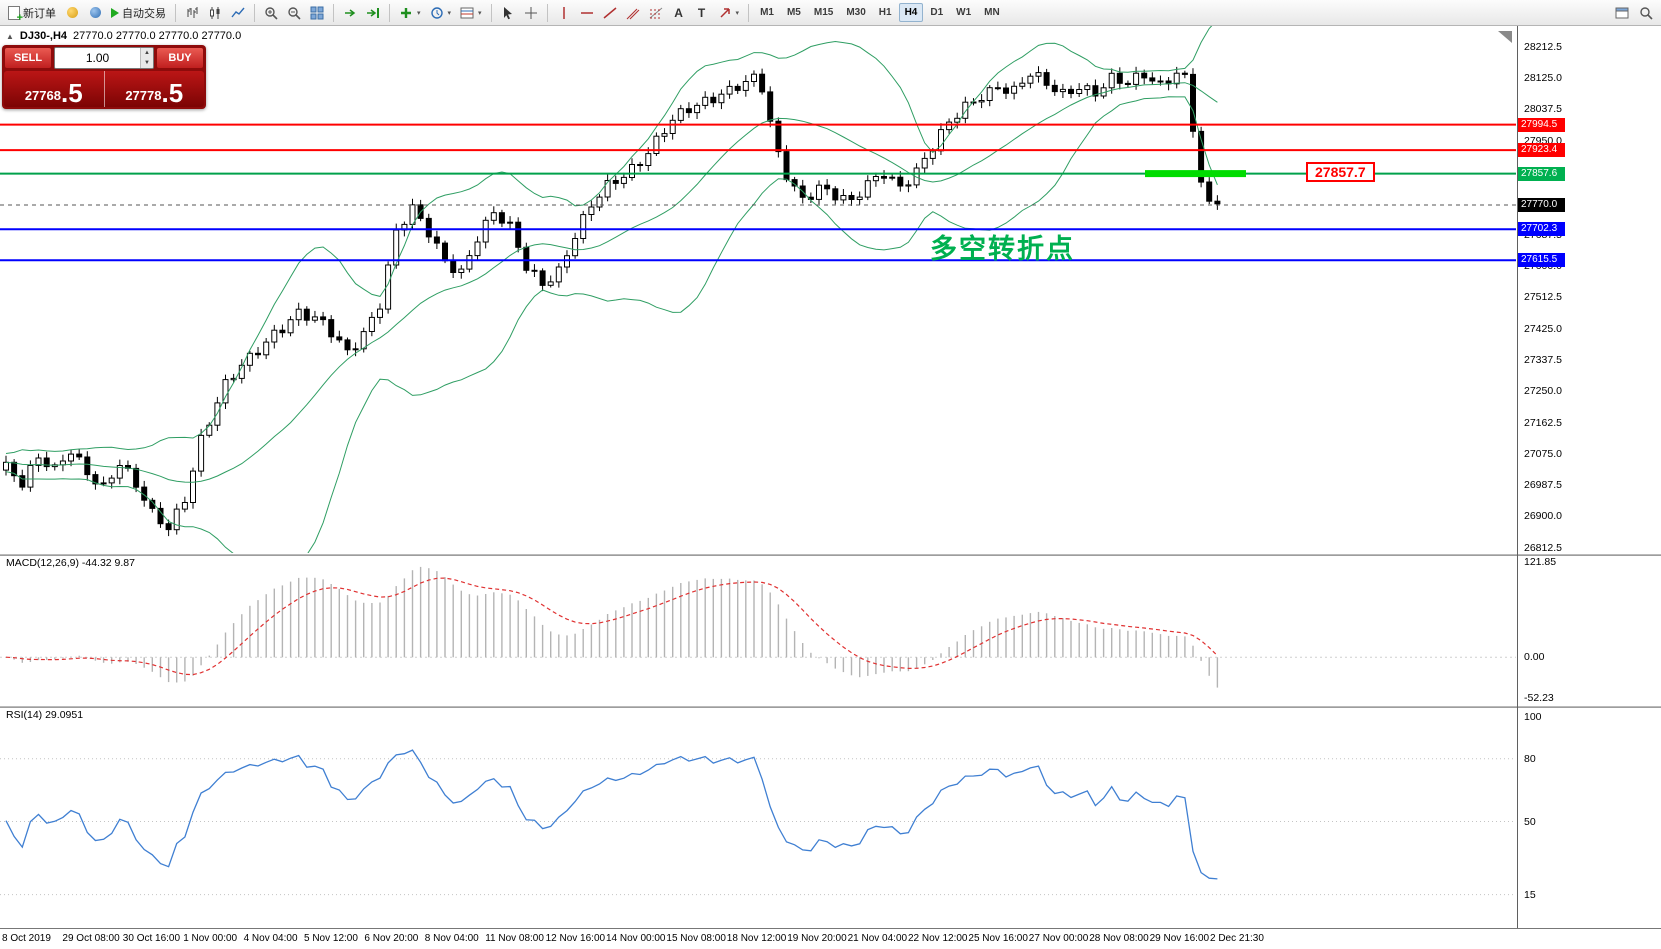 This screenshot has width=1661, height=949. I want to click on periods-button: ▾, so click(441, 13).